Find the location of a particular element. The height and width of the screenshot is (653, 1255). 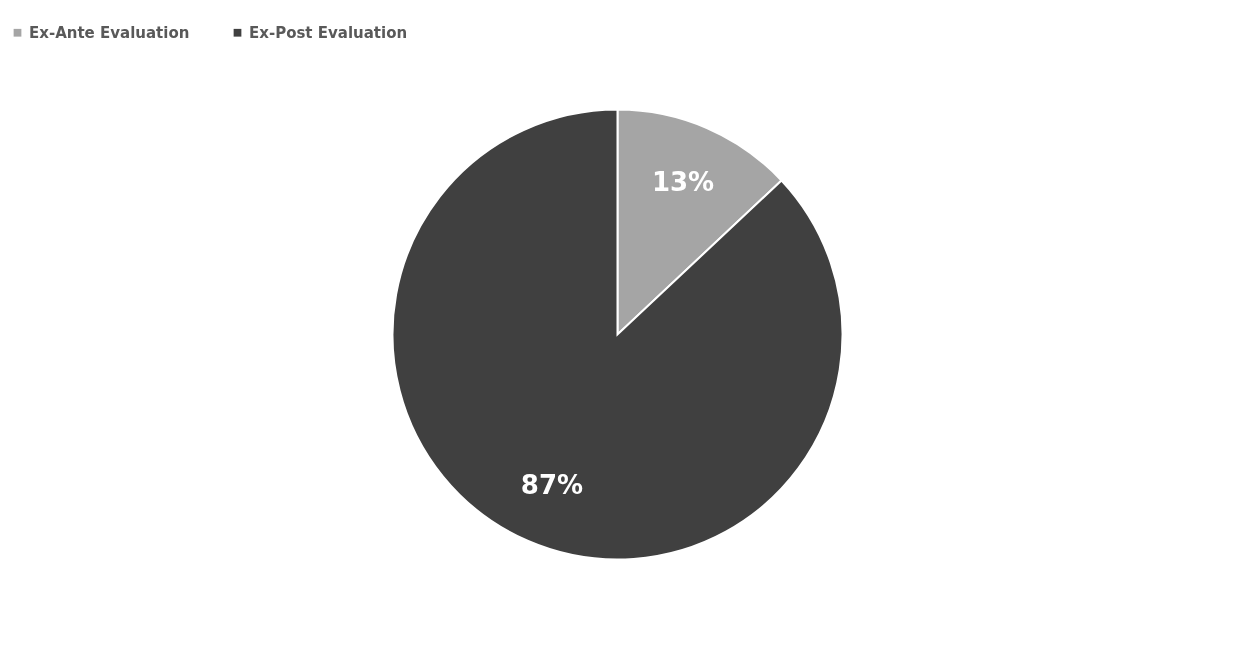

legend-label: Ex-Post Evaluation is located at coordinates (328, 32).